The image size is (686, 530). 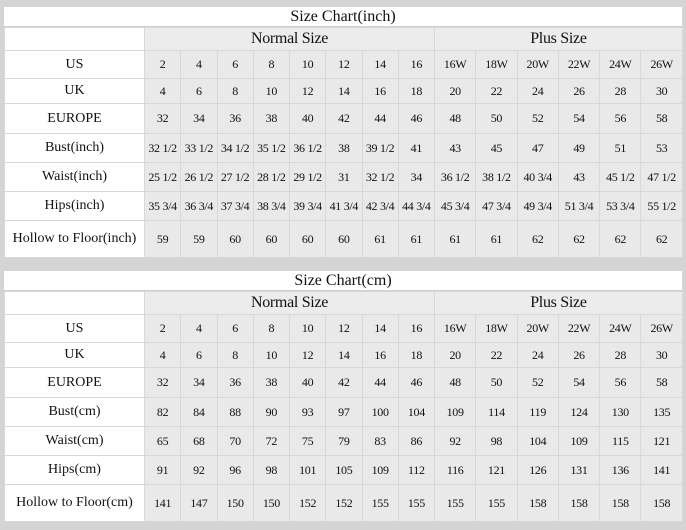 I want to click on size-cell: 141, so click(x=661, y=470).